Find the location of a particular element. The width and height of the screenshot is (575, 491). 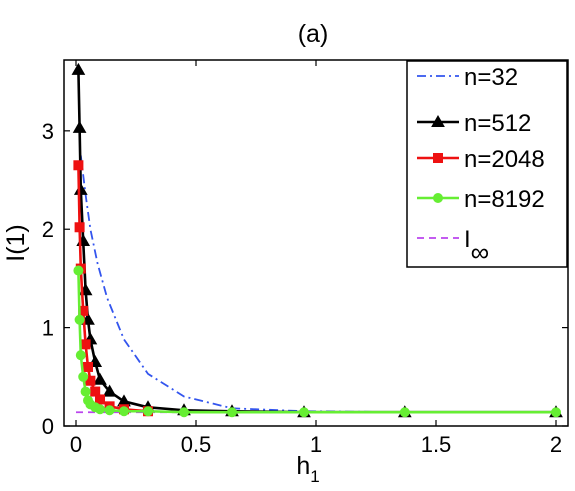

legend-box is located at coordinates (487, 164).